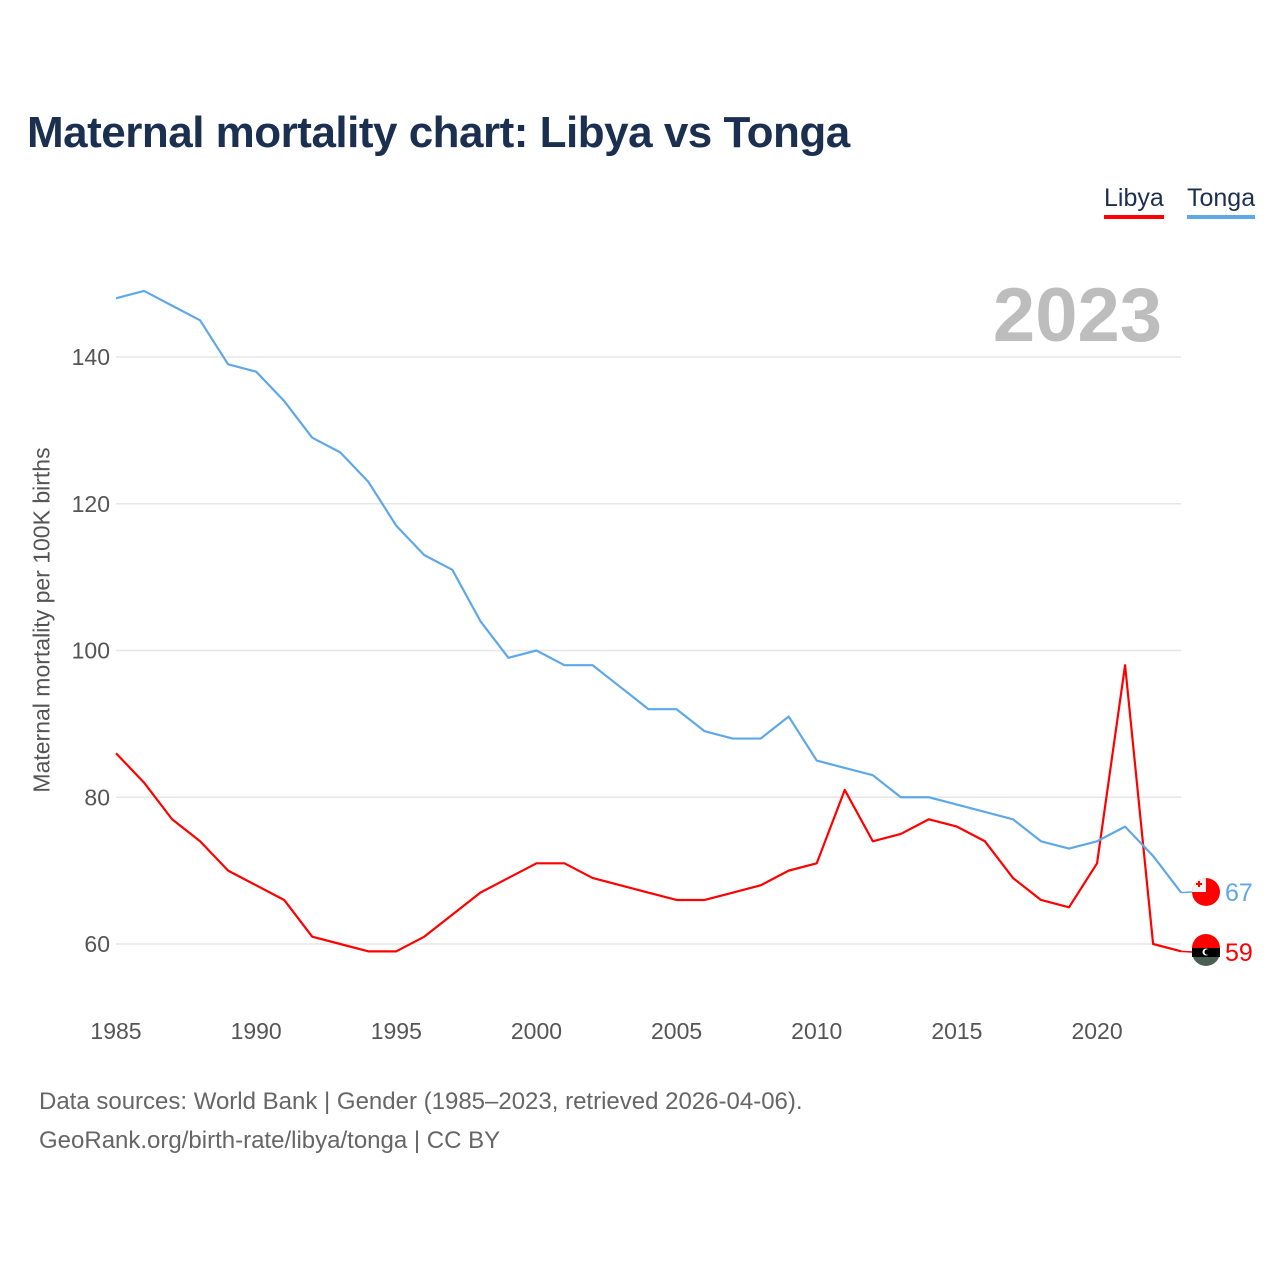  I want to click on y-tick-label: 100, so click(91, 651).